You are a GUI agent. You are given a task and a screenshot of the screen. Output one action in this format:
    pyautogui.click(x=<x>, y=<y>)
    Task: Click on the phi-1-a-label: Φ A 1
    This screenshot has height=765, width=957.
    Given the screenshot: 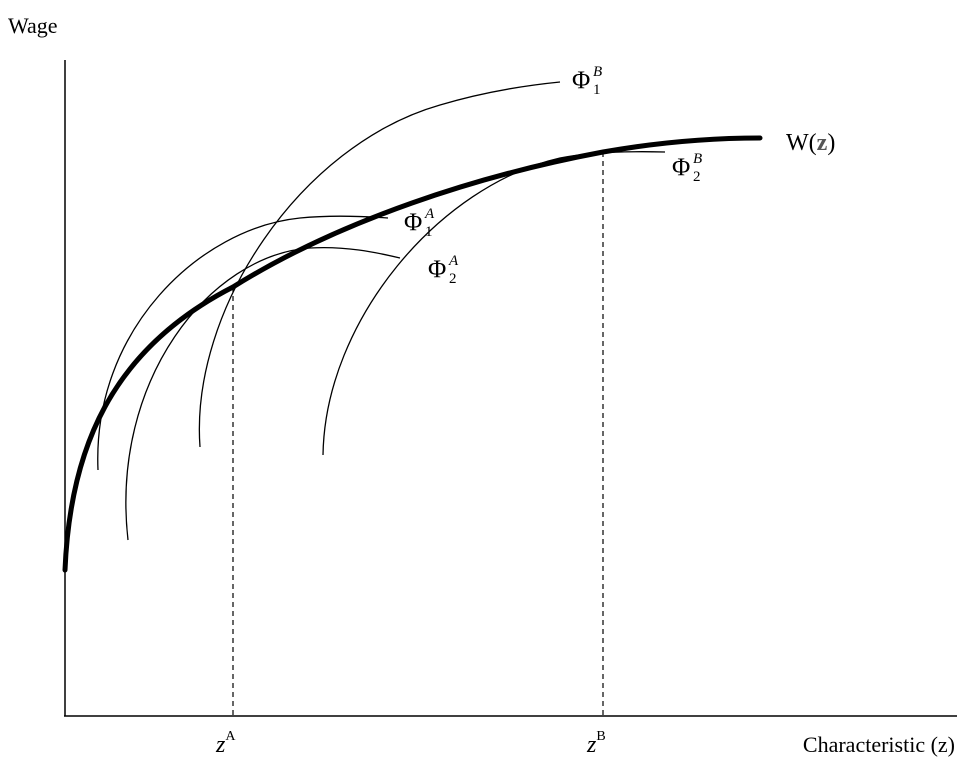 What is the action you would take?
    pyautogui.click(x=419, y=223)
    